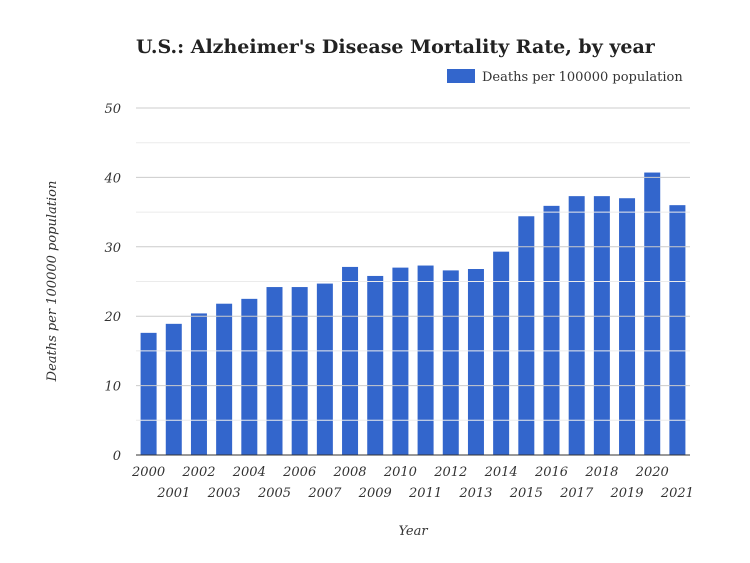  What do you see at coordinates (274, 493) in the screenshot?
I see `x-tick-label: 2005` at bounding box center [274, 493].